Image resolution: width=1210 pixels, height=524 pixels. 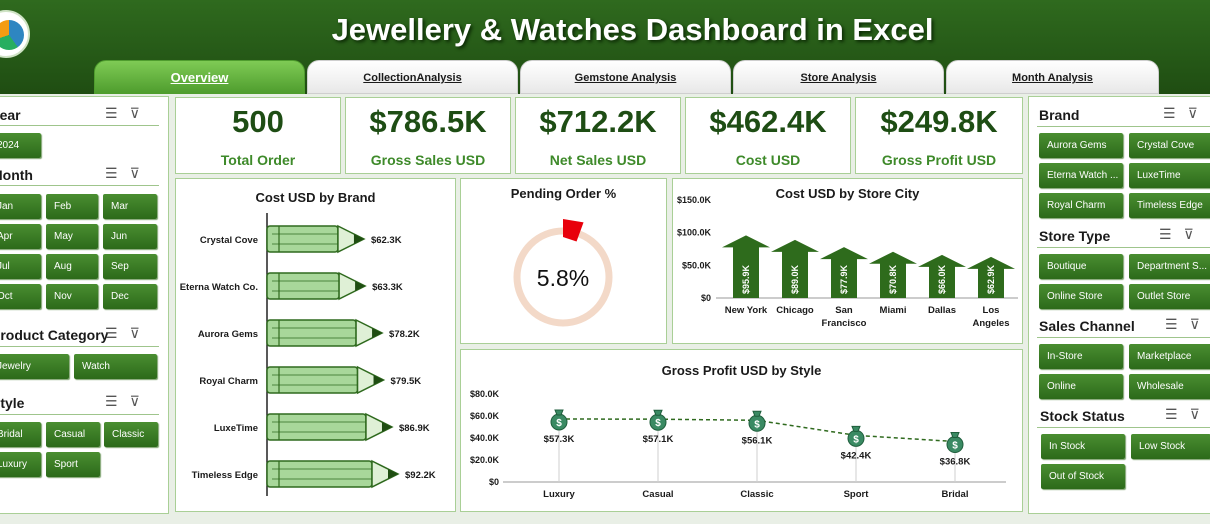 What do you see at coordinates (72, 206) in the screenshot?
I see `month-item: Feb` at bounding box center [72, 206].